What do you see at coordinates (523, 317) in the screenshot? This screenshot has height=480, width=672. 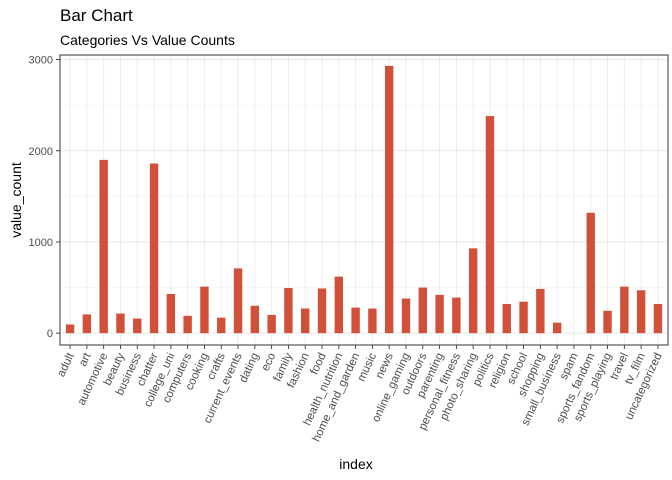 I see `bar-school` at bounding box center [523, 317].